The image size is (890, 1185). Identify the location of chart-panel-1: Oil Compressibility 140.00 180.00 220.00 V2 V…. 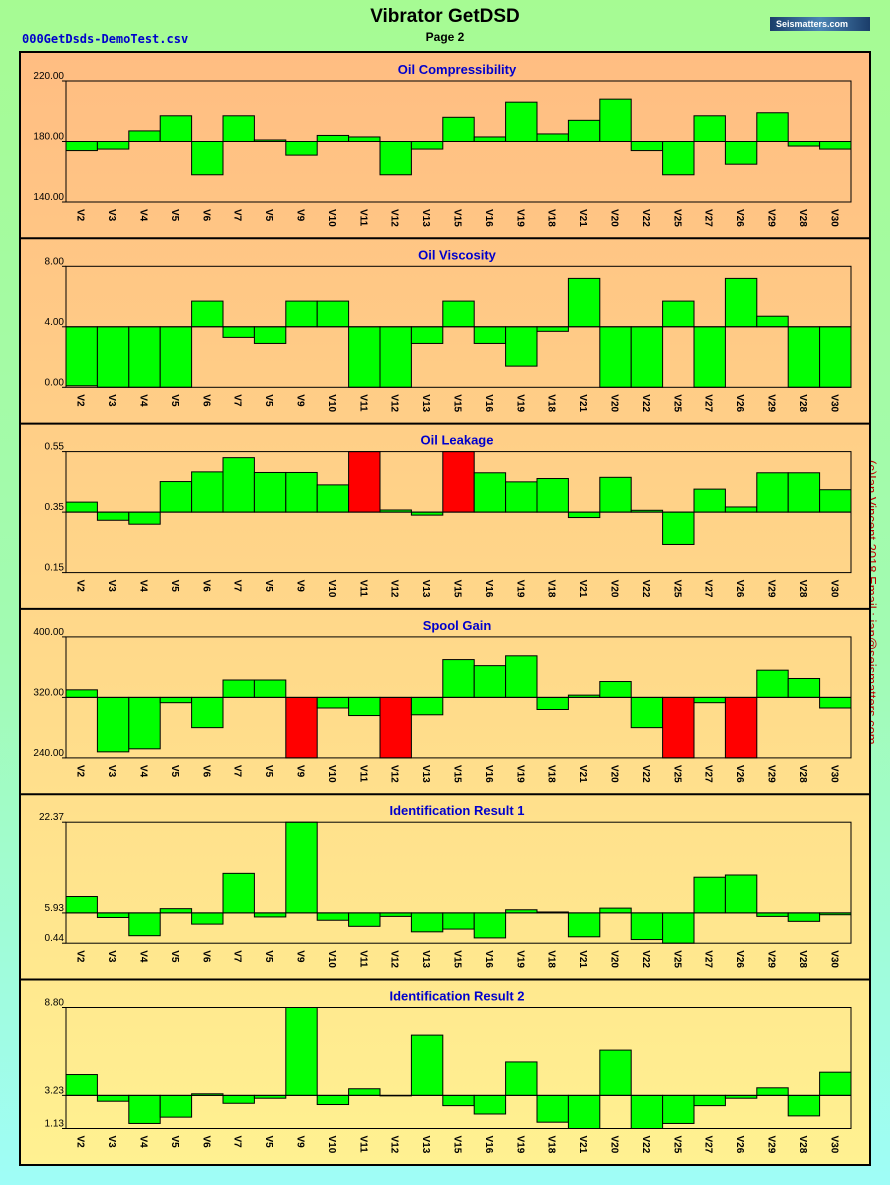
(442, 144).